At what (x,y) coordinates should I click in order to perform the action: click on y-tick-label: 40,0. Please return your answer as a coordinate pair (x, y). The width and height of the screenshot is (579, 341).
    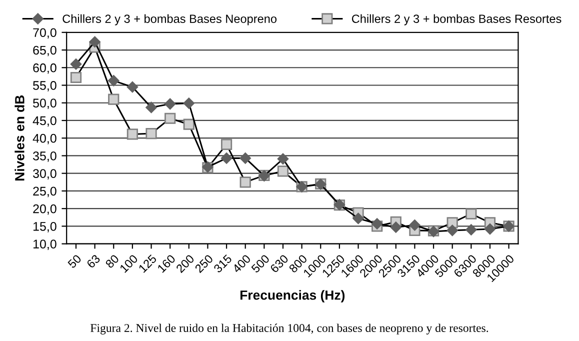
    Looking at the image, I should click on (44, 139).